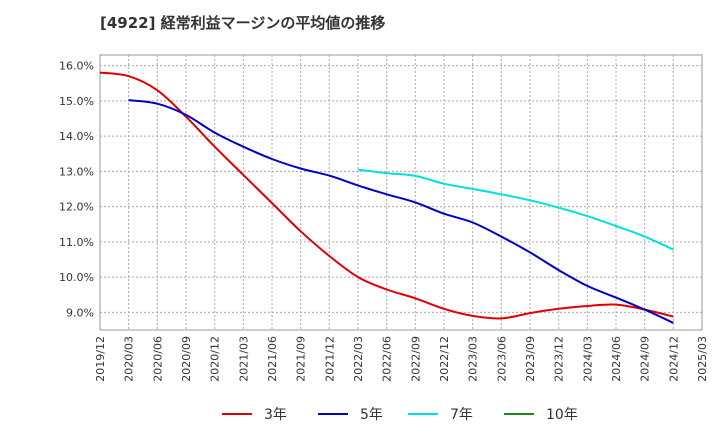 This screenshot has width=720, height=440. Describe the element at coordinates (415, 359) in the screenshot. I see `x-tick-label: 2022/09` at that location.